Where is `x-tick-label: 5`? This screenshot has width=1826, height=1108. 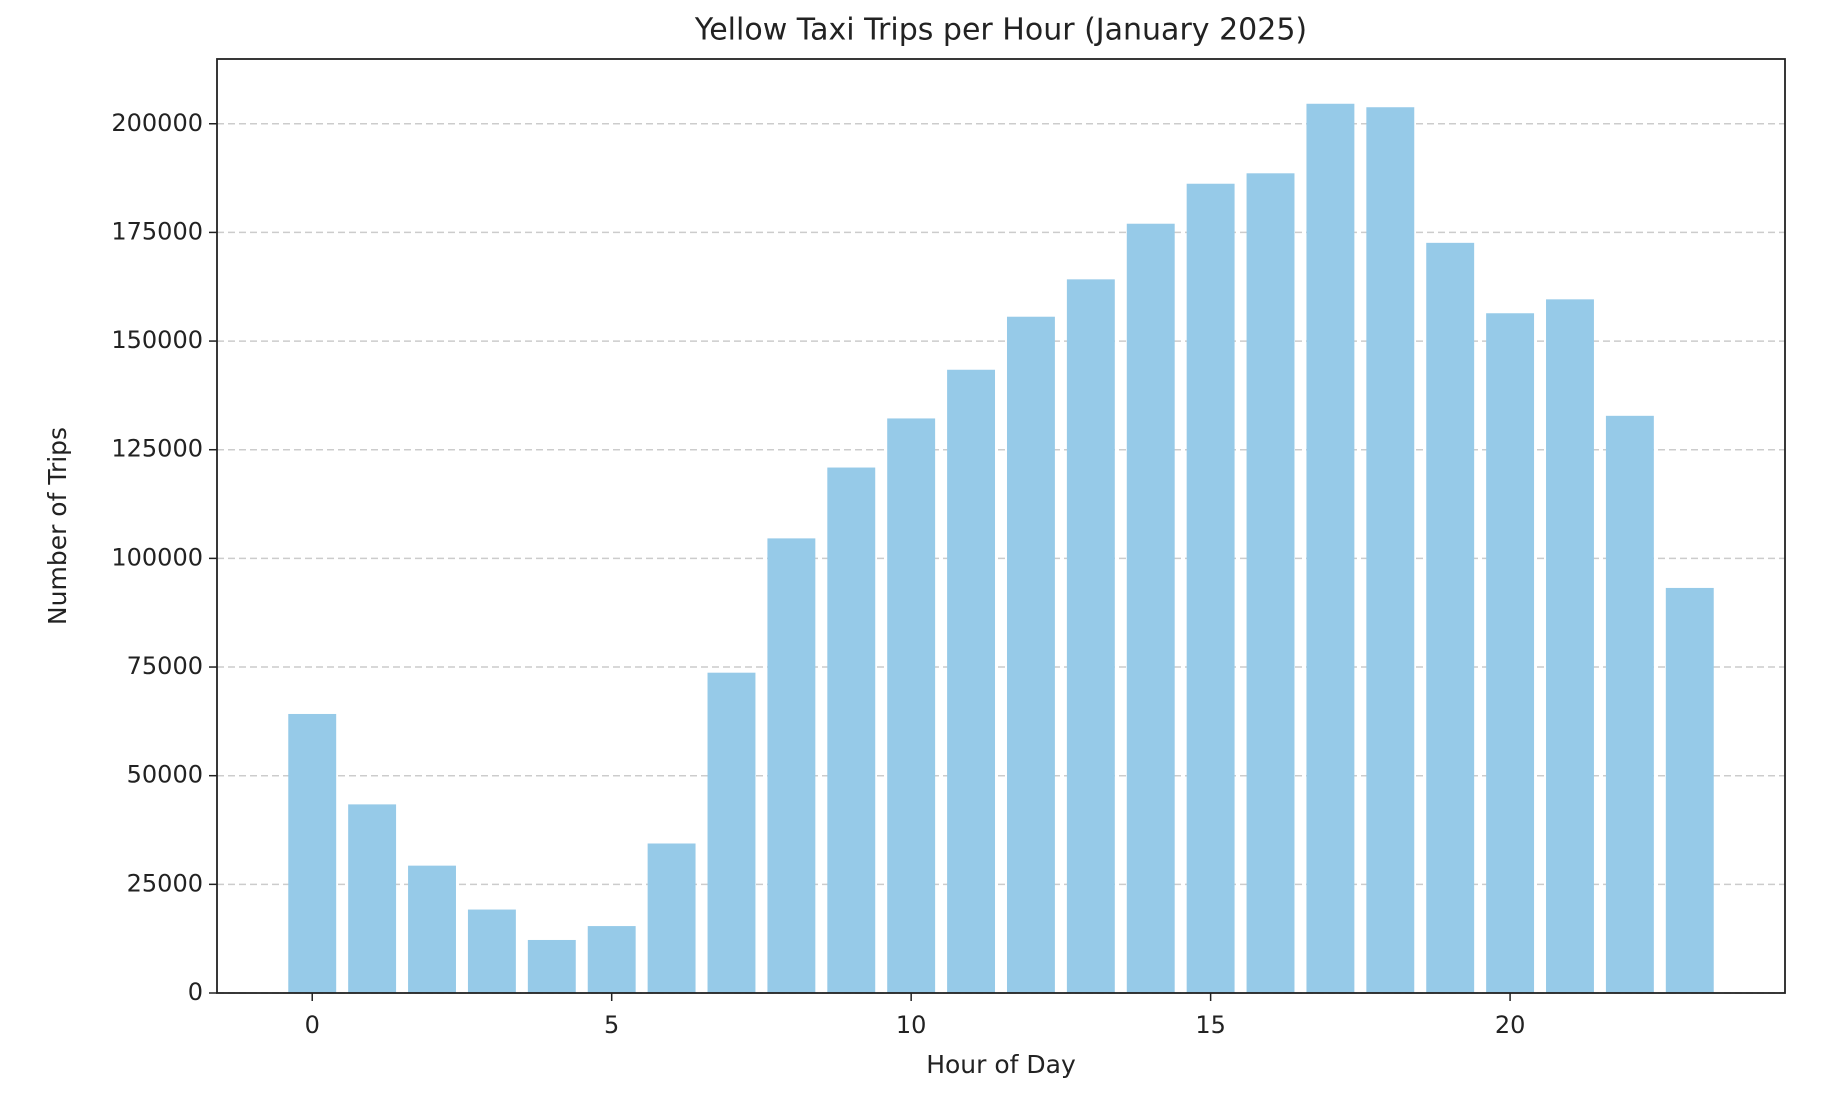 x-tick-label: 5 is located at coordinates (611, 1025).